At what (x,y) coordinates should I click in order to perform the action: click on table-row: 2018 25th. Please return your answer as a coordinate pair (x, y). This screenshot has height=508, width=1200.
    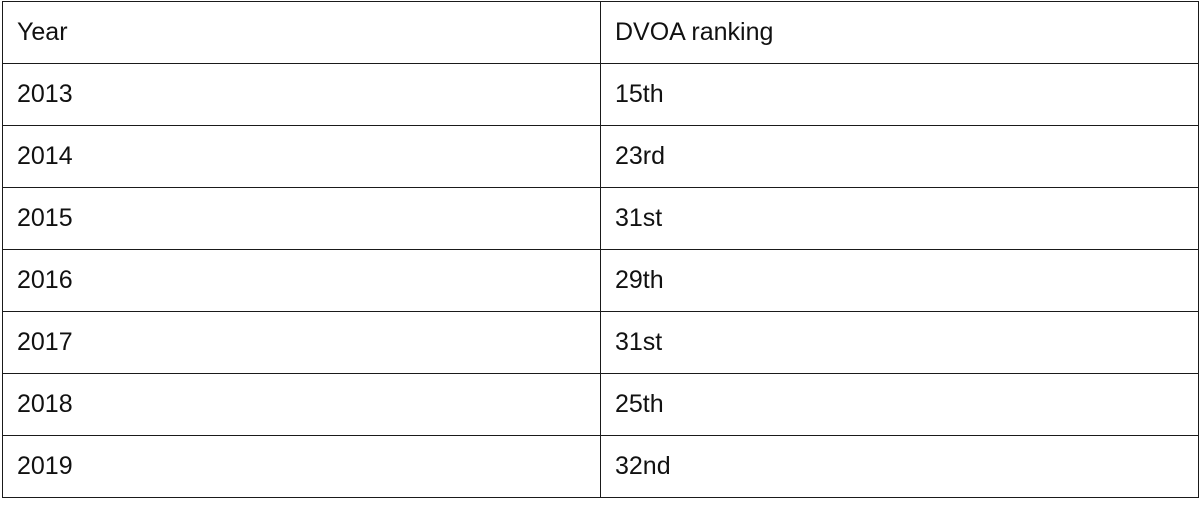
    Looking at the image, I should click on (600, 404).